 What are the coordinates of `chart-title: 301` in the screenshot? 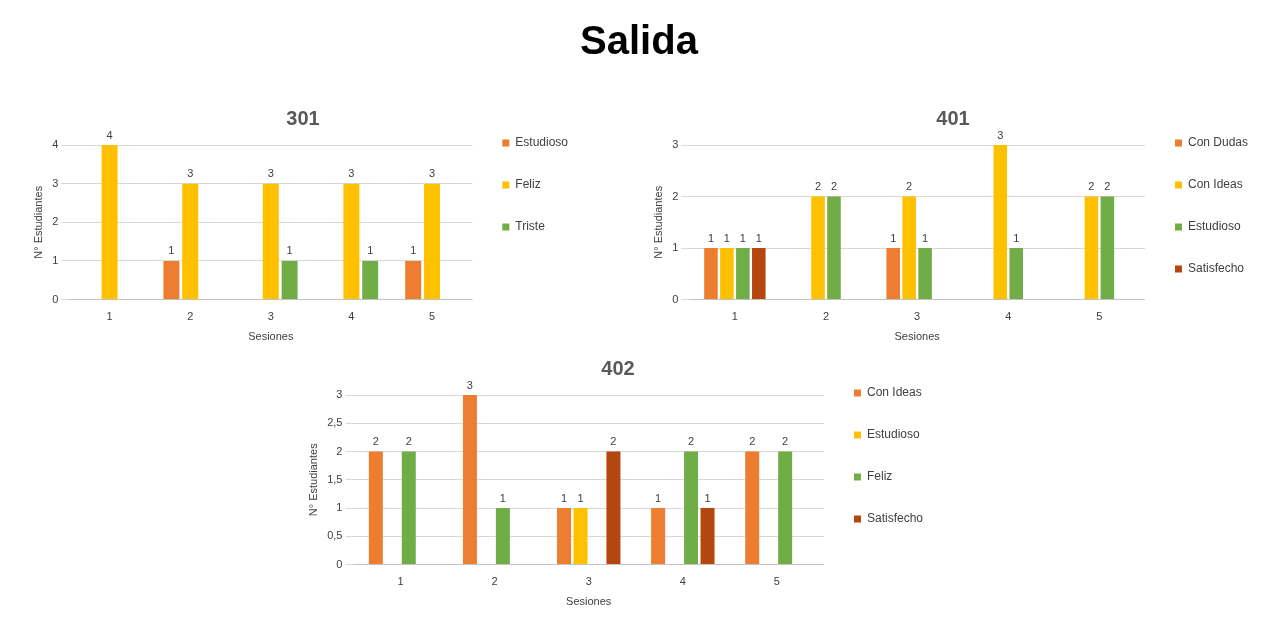 It's located at (303, 117).